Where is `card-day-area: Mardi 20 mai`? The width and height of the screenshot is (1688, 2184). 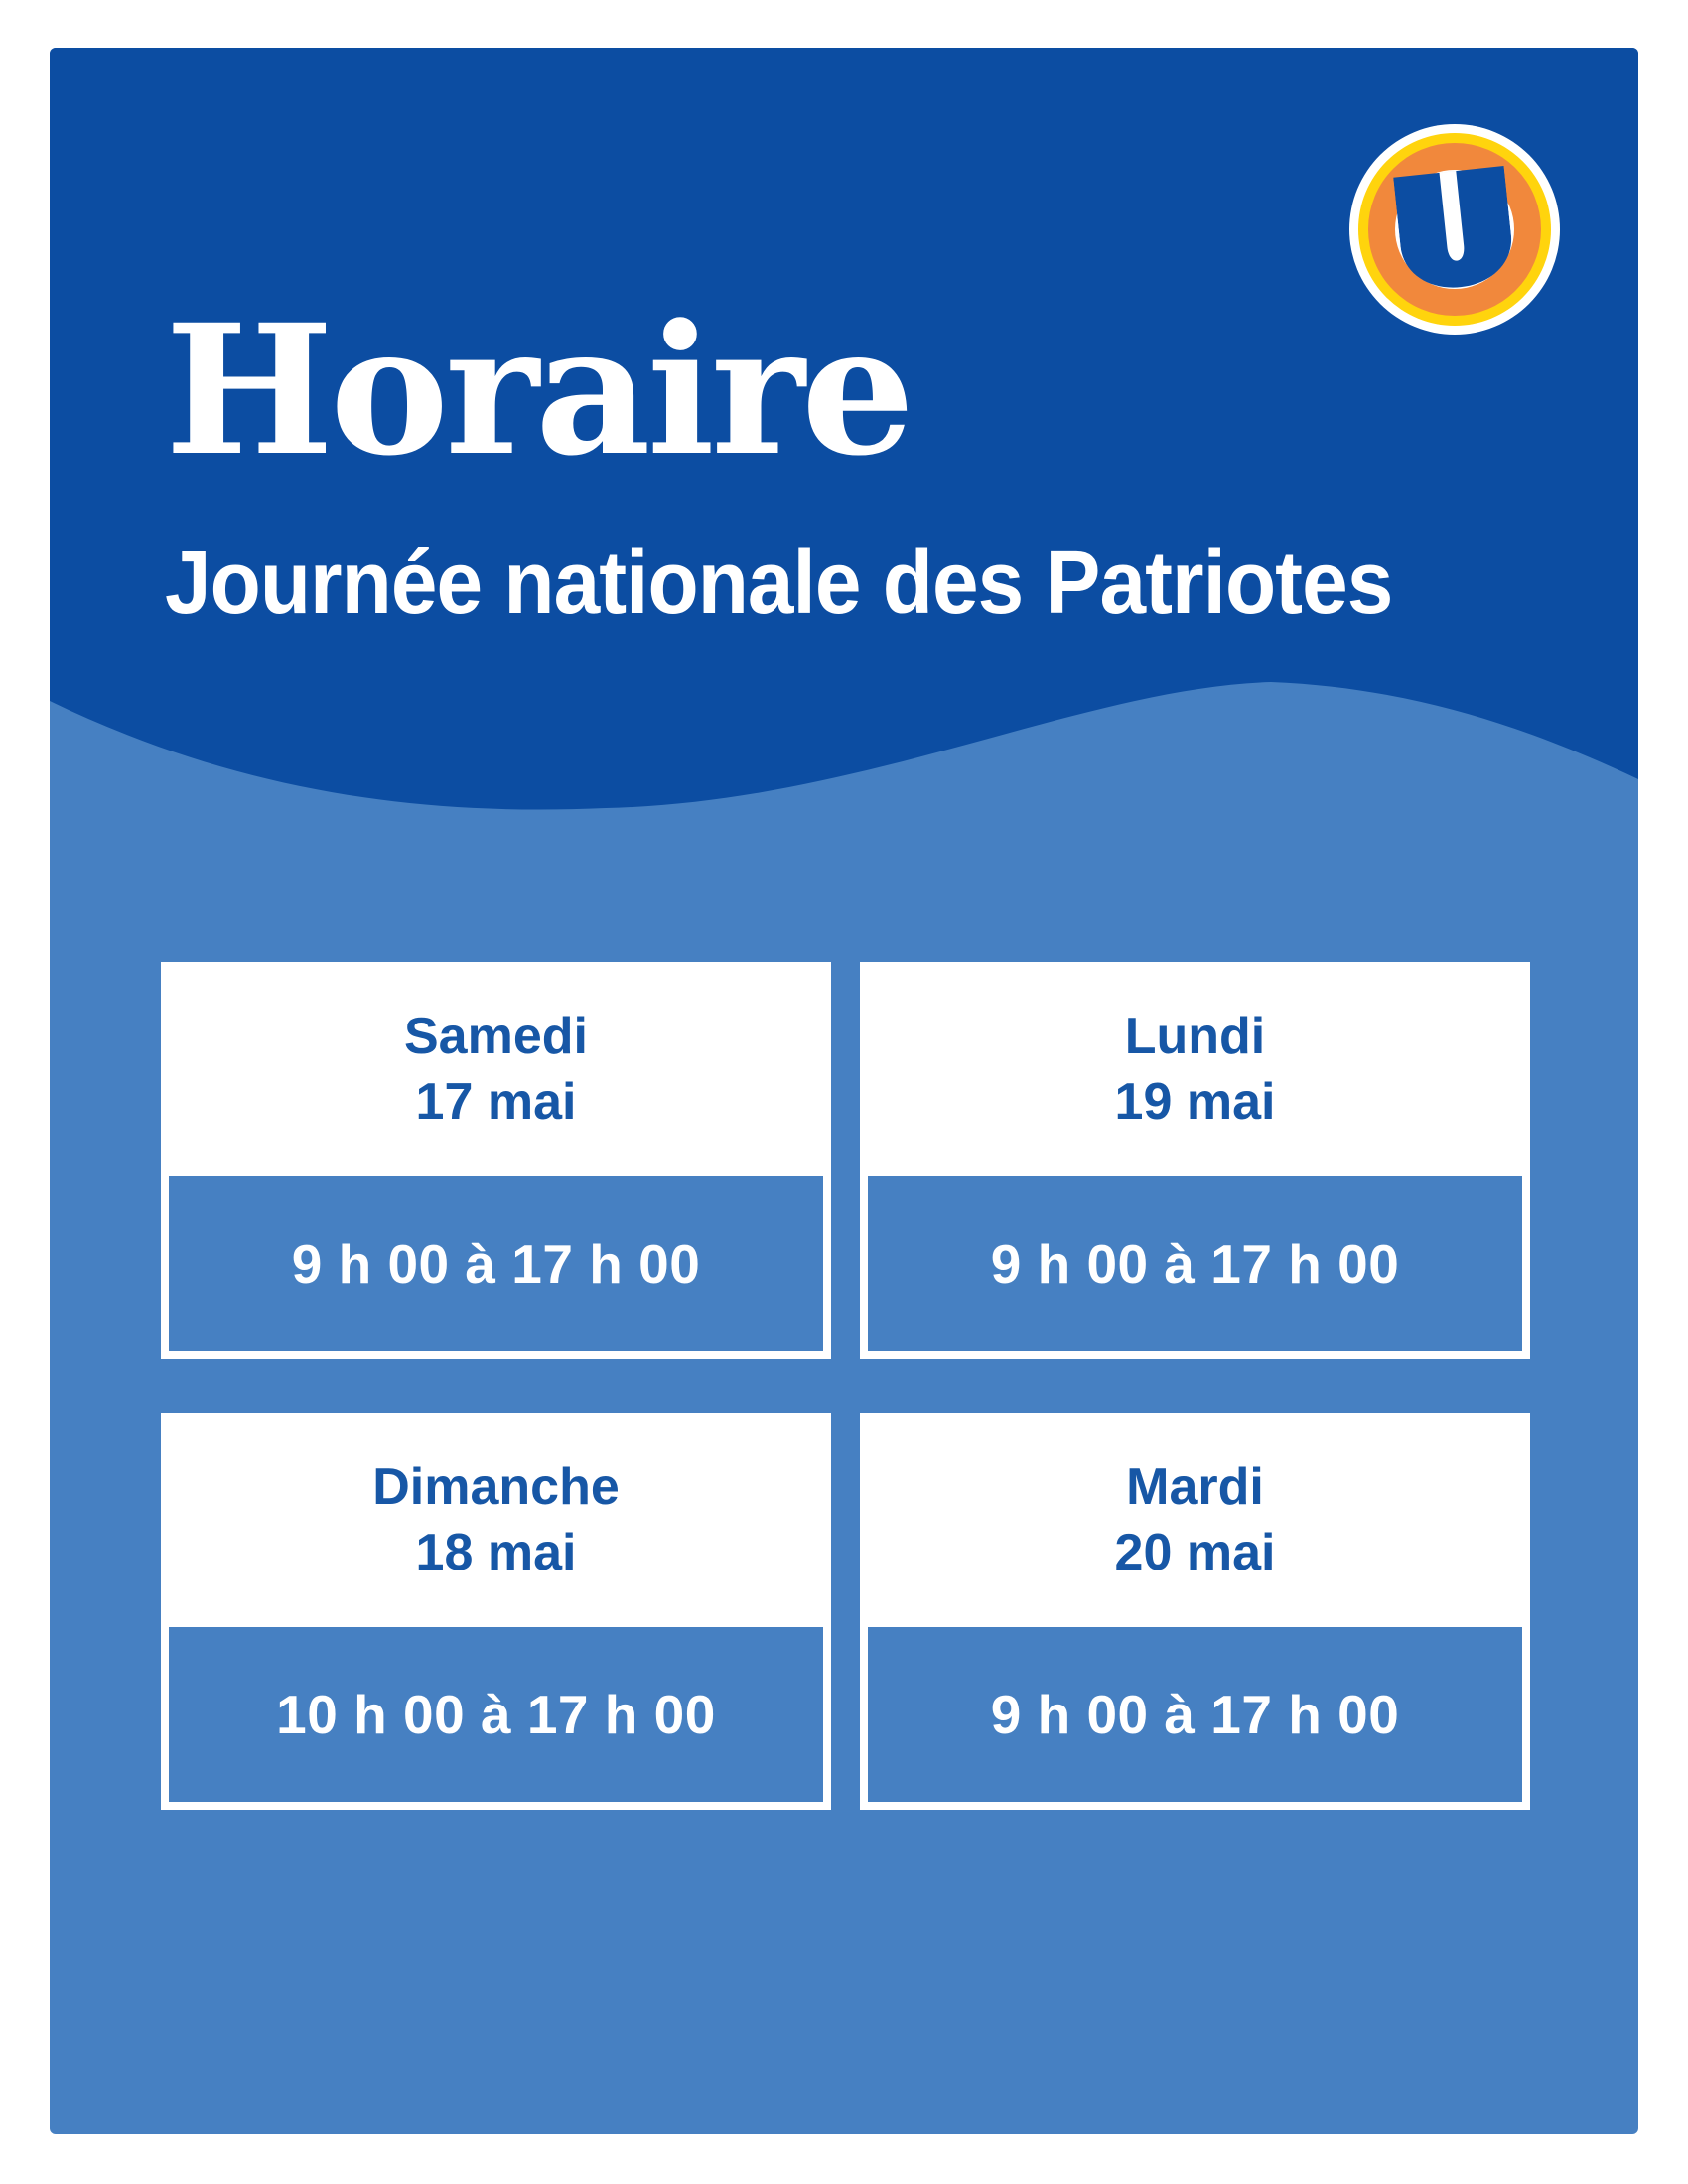 card-day-area: Mardi 20 mai is located at coordinates (1195, 1520).